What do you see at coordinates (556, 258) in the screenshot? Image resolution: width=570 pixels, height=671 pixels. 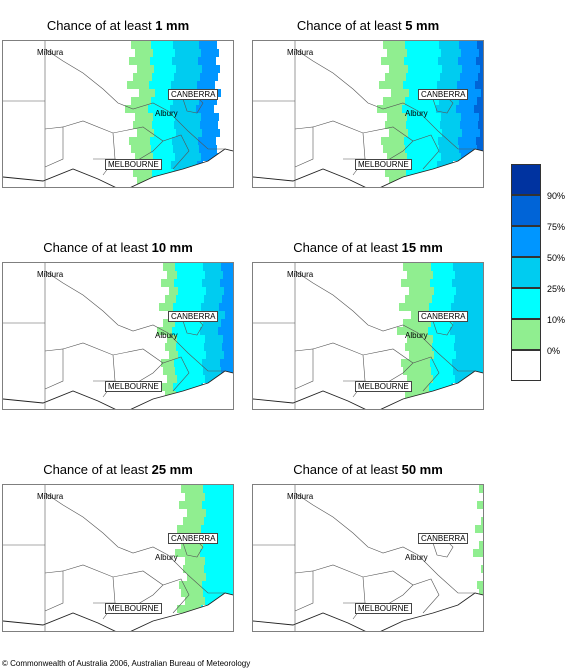 I see `legend-tick: 50%` at bounding box center [556, 258].